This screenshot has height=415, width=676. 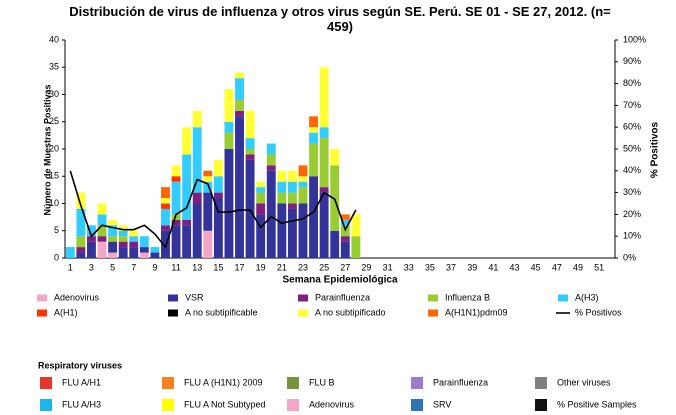 I want to click on legend-label: Other viruses, so click(x=584, y=382).